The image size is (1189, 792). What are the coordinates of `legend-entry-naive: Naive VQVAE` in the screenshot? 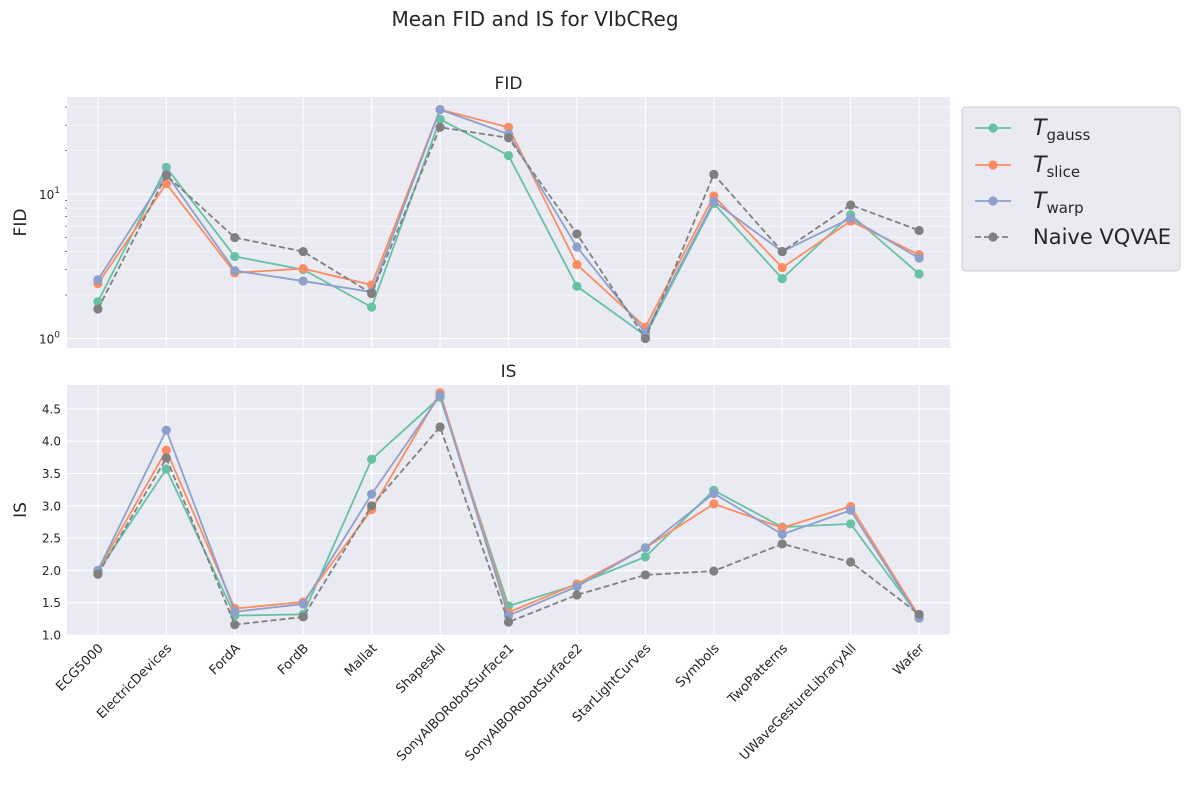 It's located at (1073, 237).